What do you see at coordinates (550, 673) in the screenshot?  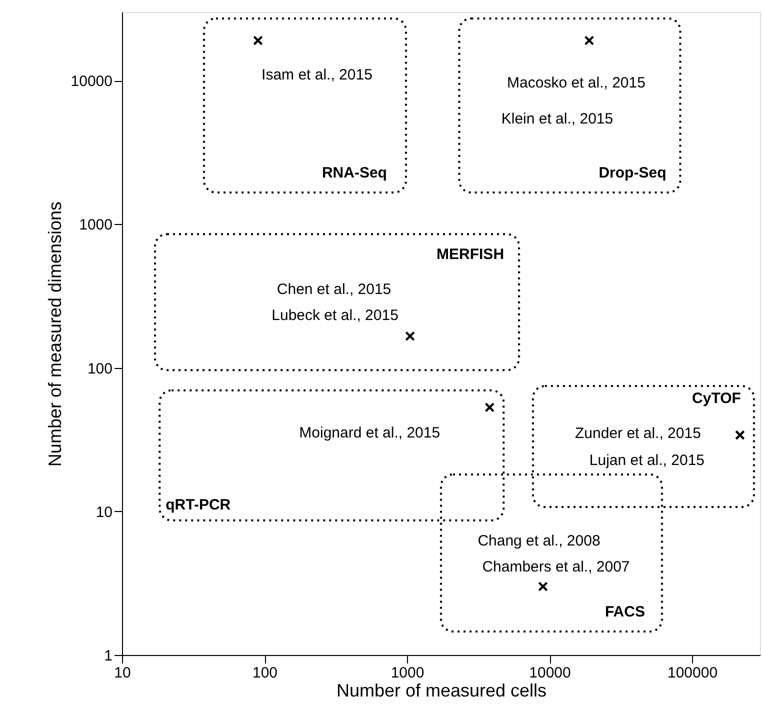 I see `x-tick-label: 10000` at bounding box center [550, 673].